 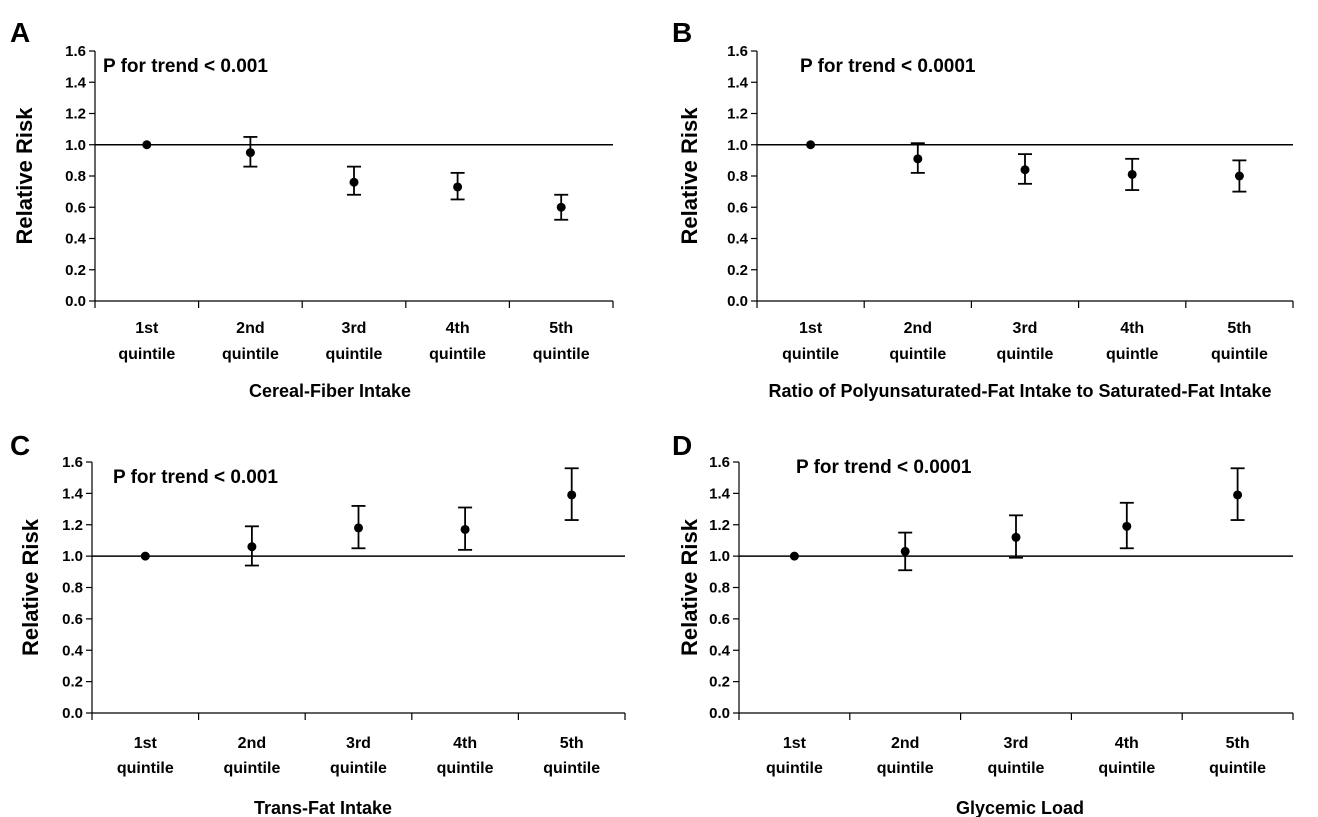 What do you see at coordinates (323, 807) in the screenshot?
I see `x-axis-label: Trans-Fat Intake` at bounding box center [323, 807].